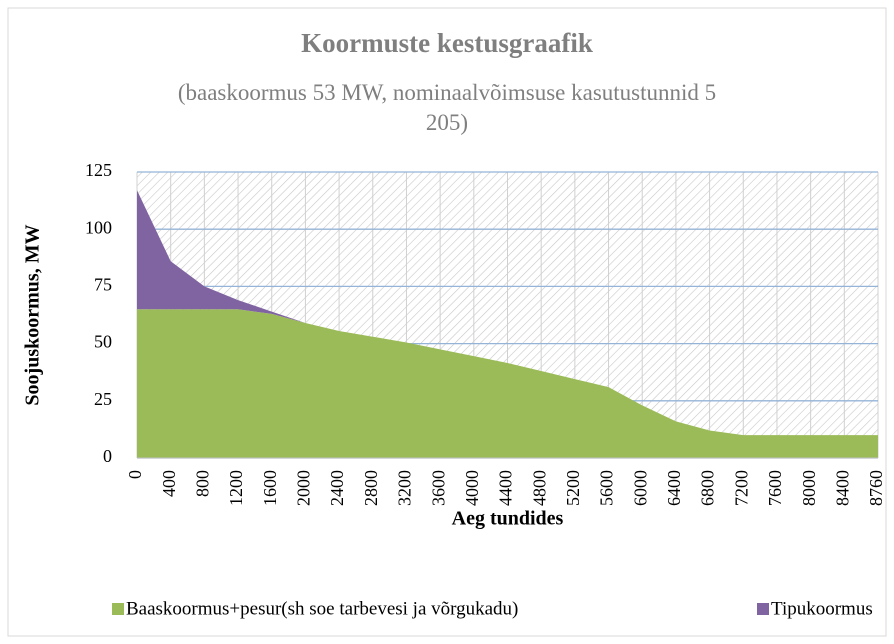 This screenshot has height=644, width=894. What do you see at coordinates (337, 488) in the screenshot?
I see `x-tick-label: 2400` at bounding box center [337, 488].